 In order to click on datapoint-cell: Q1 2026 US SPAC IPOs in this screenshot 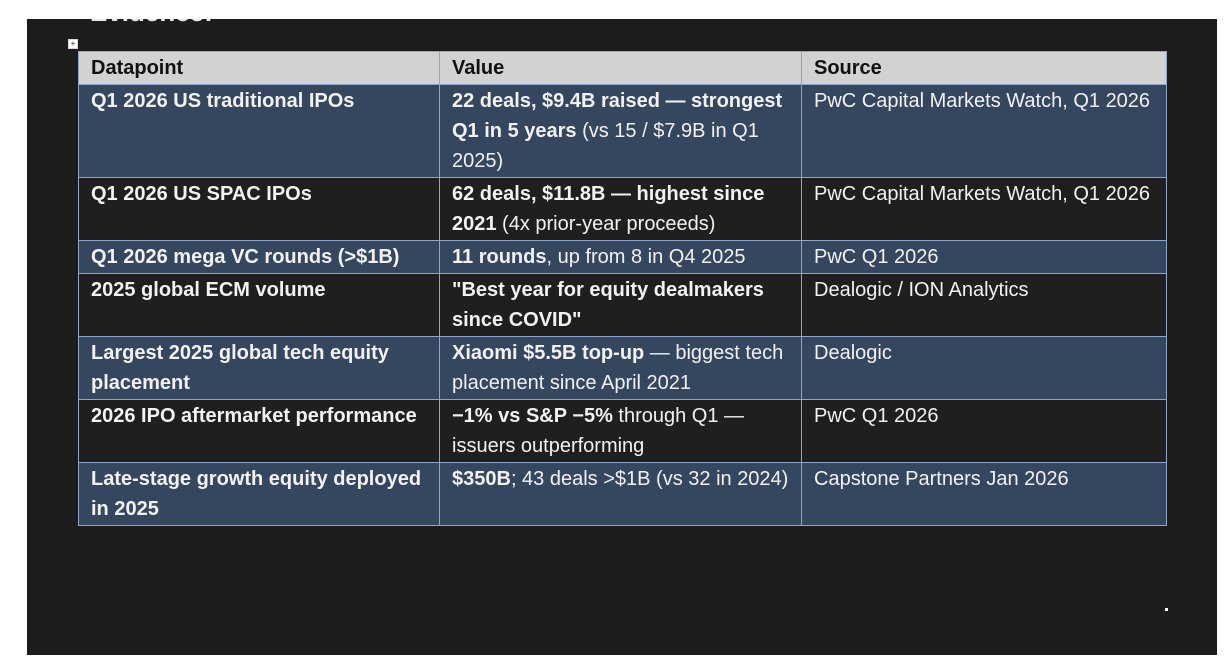, I will do `click(259, 209)`.